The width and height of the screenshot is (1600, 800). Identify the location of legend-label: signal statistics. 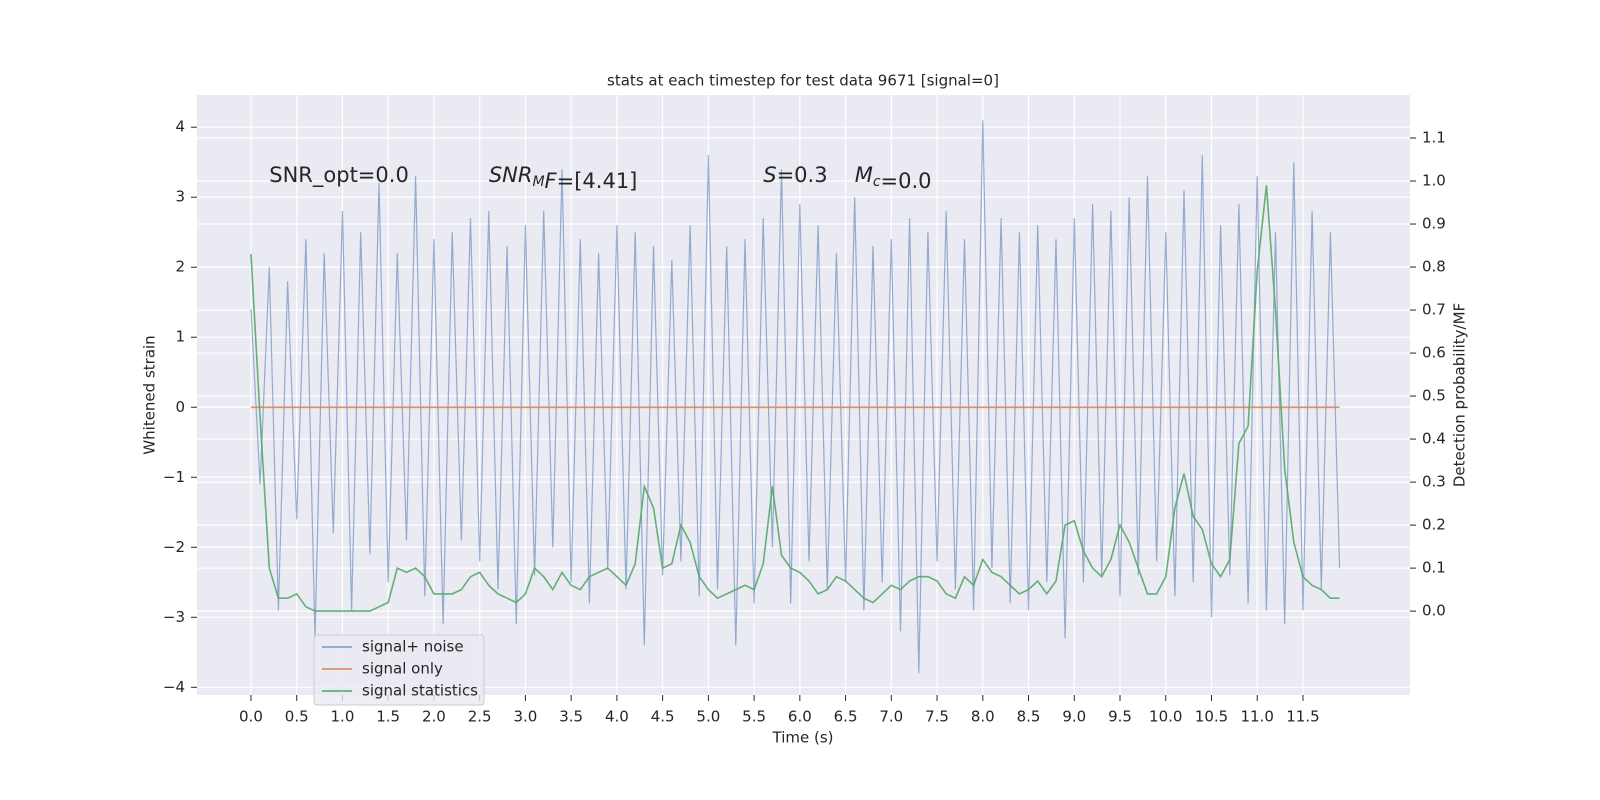
(420, 691).